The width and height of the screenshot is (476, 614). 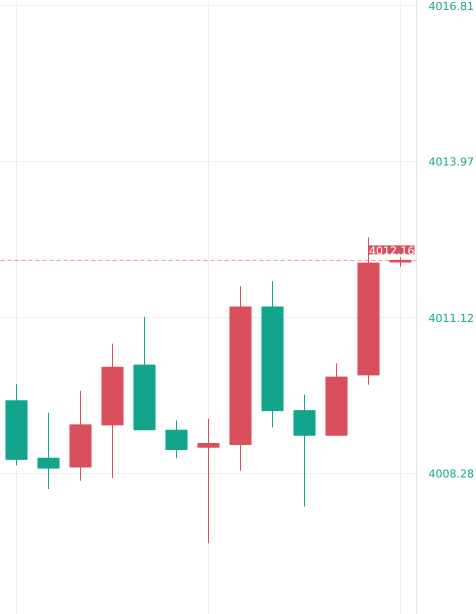 What do you see at coordinates (451, 6) in the screenshot?
I see `y-tick-label: 4016.81` at bounding box center [451, 6].